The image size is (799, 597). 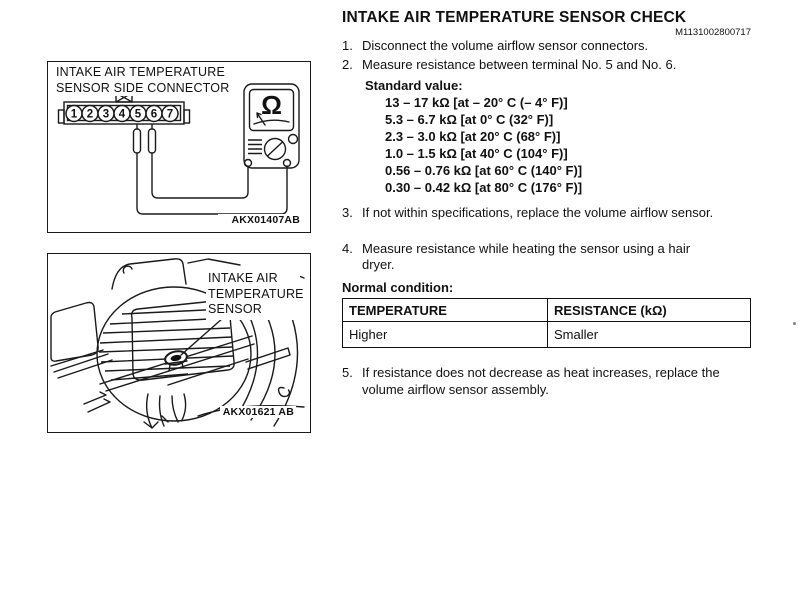 I want to click on figure2-label-line1: INTAKE AIR, so click(x=243, y=278).